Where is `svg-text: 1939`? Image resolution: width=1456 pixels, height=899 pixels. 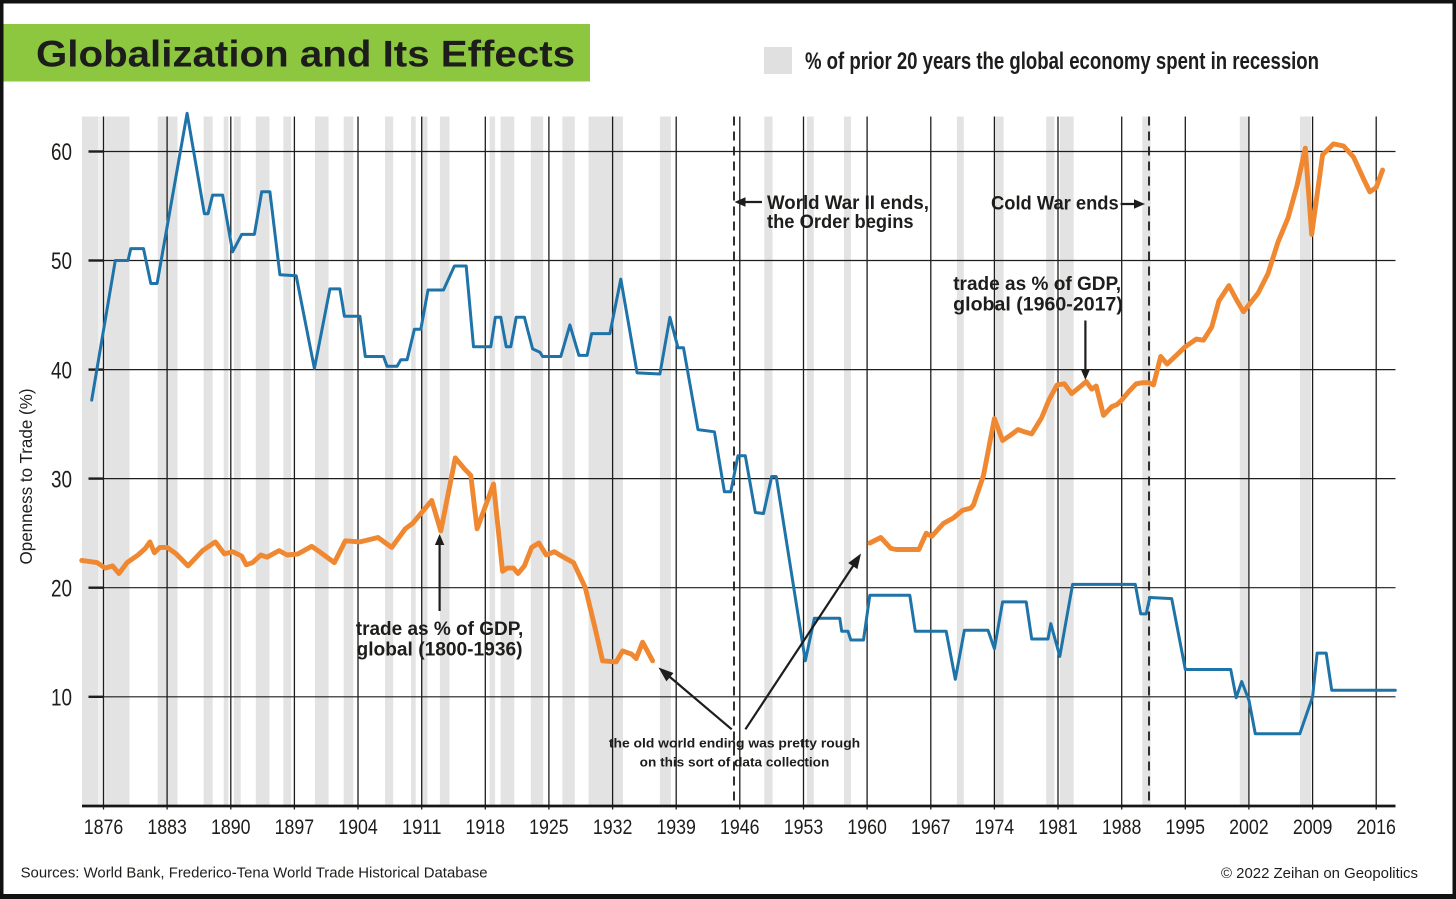
svg-text: 1939 is located at coordinates (676, 827).